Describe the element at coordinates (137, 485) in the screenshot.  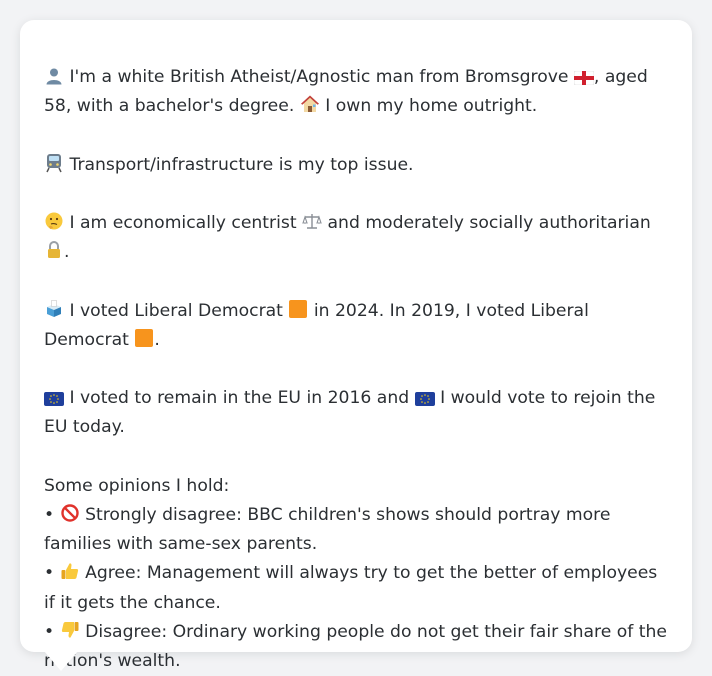
I see `opinions-heading: Some opinions I hold:` at that location.